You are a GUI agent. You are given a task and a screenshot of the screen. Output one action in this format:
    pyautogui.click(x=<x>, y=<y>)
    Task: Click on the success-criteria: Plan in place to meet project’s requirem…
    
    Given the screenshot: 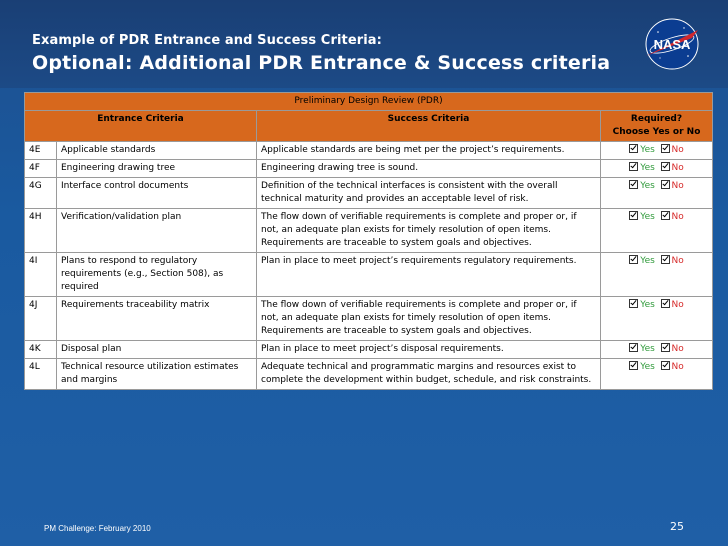 What is the action you would take?
    pyautogui.click(x=428, y=274)
    